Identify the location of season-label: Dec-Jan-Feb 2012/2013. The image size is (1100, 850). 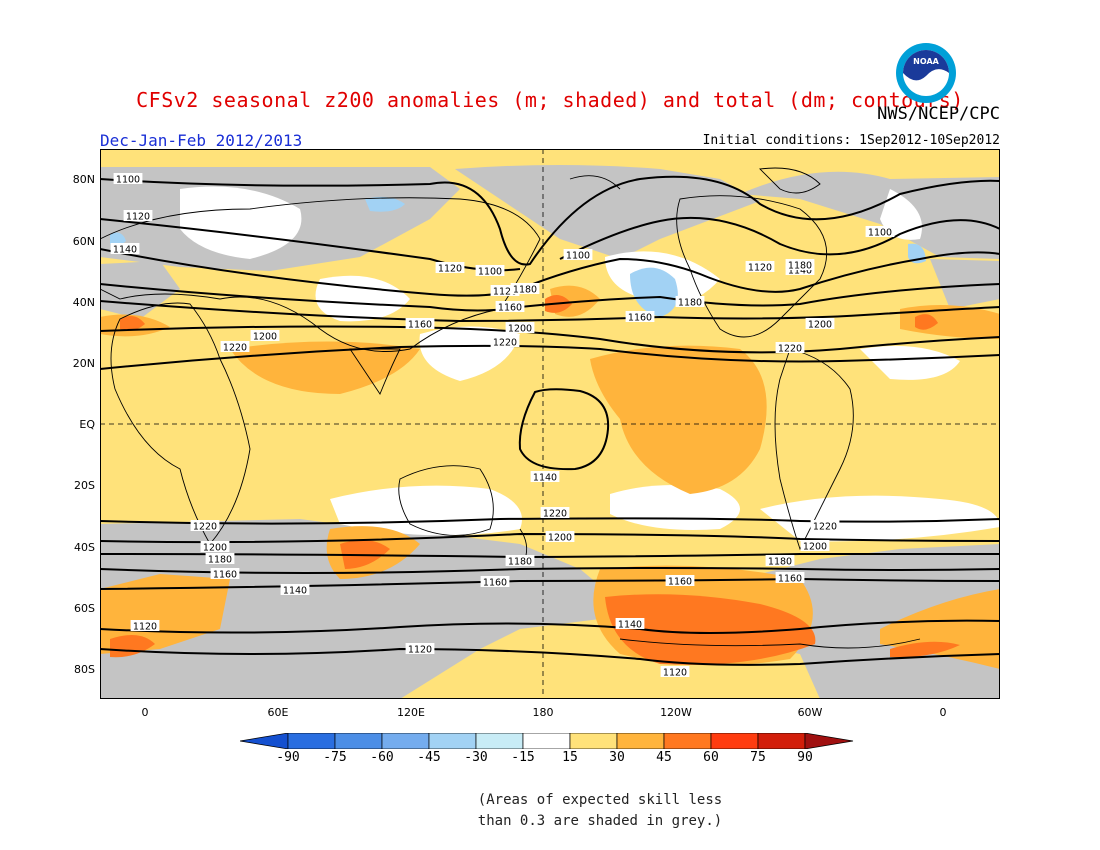
(201, 140).